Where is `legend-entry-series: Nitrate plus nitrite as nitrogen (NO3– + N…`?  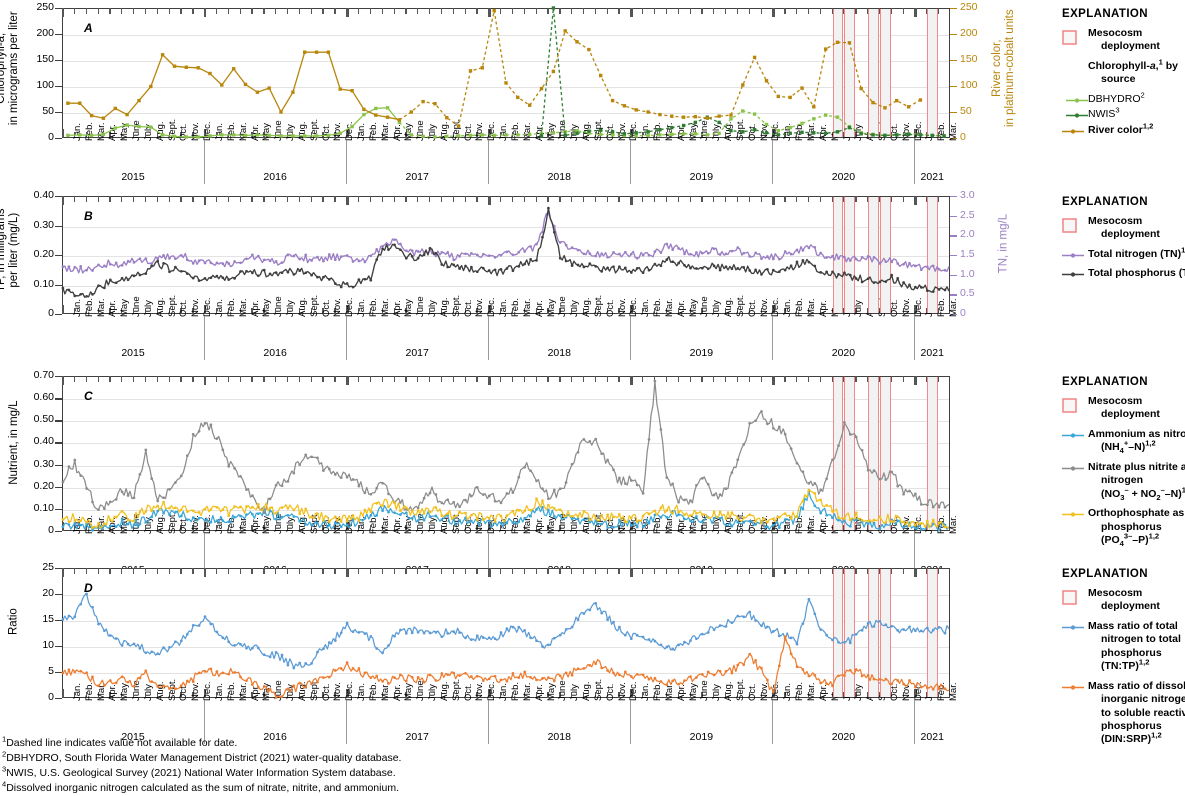
legend-entry-series: Nitrate plus nitrite as nitrogen (NO3– + N… is located at coordinates (1123, 481).